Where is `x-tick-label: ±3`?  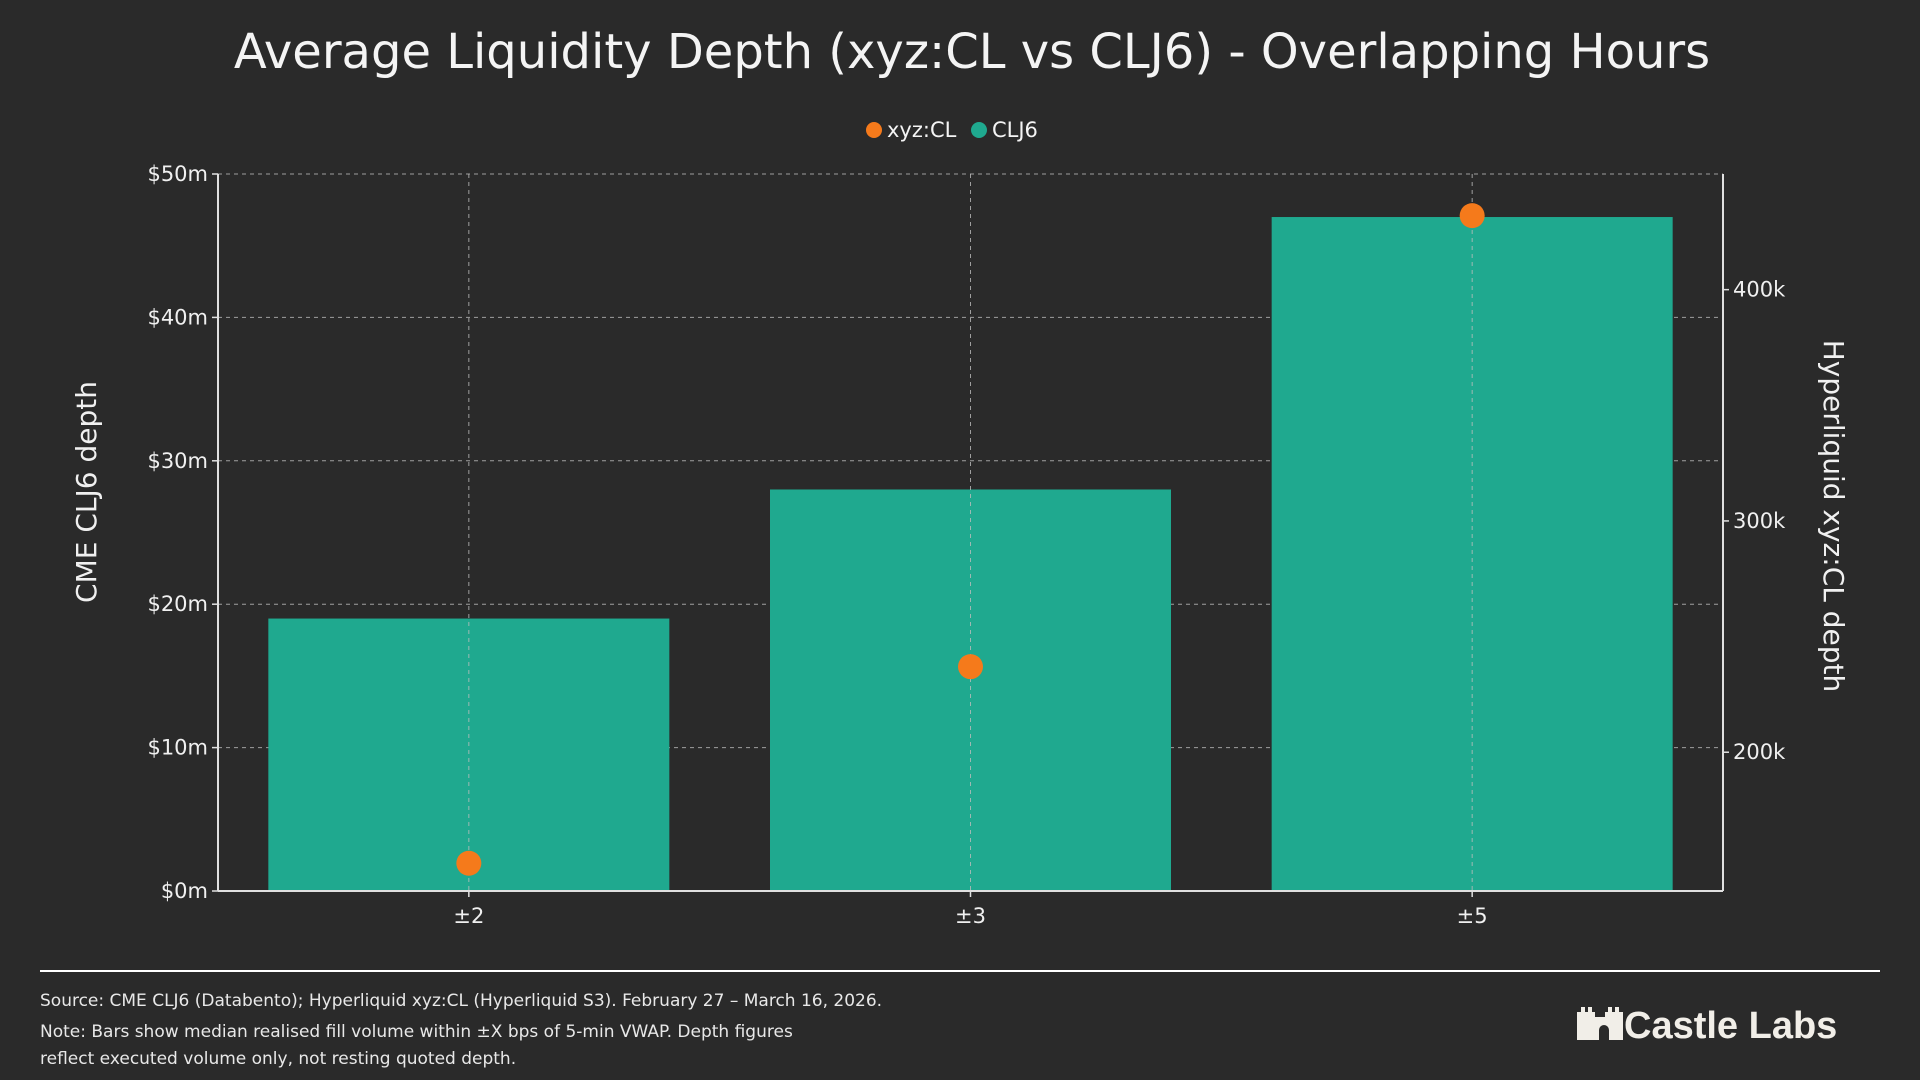 x-tick-label: ±3 is located at coordinates (970, 916).